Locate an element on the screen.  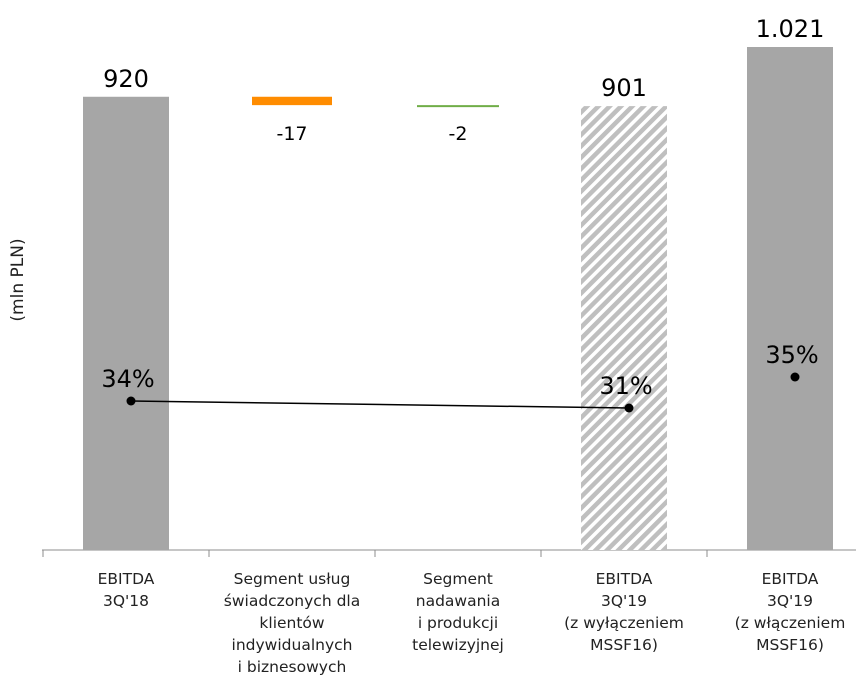
margin-label: 31% is located at coordinates (625, 386).